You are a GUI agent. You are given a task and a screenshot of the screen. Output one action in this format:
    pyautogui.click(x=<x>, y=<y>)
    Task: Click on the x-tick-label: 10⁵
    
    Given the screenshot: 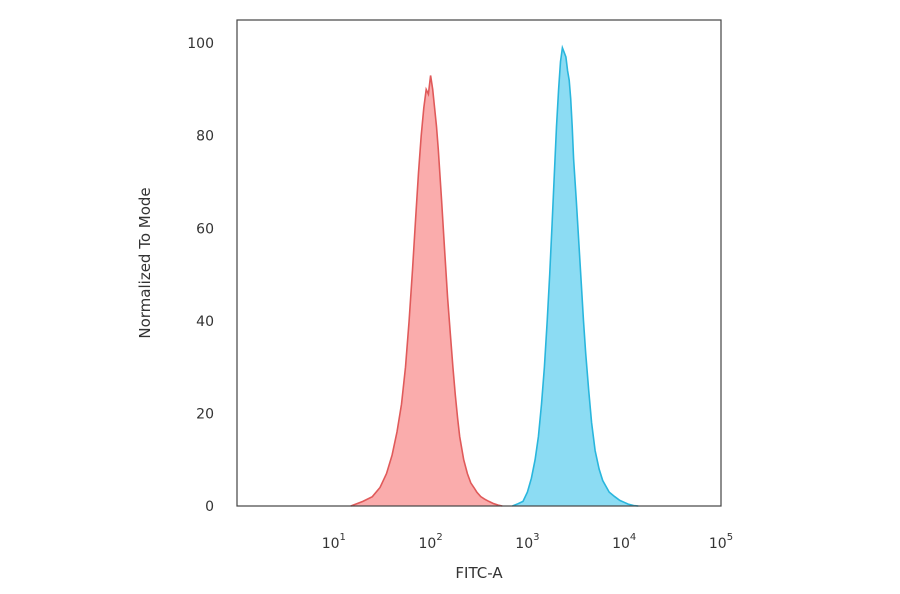 What is the action you would take?
    pyautogui.click(x=721, y=542)
    